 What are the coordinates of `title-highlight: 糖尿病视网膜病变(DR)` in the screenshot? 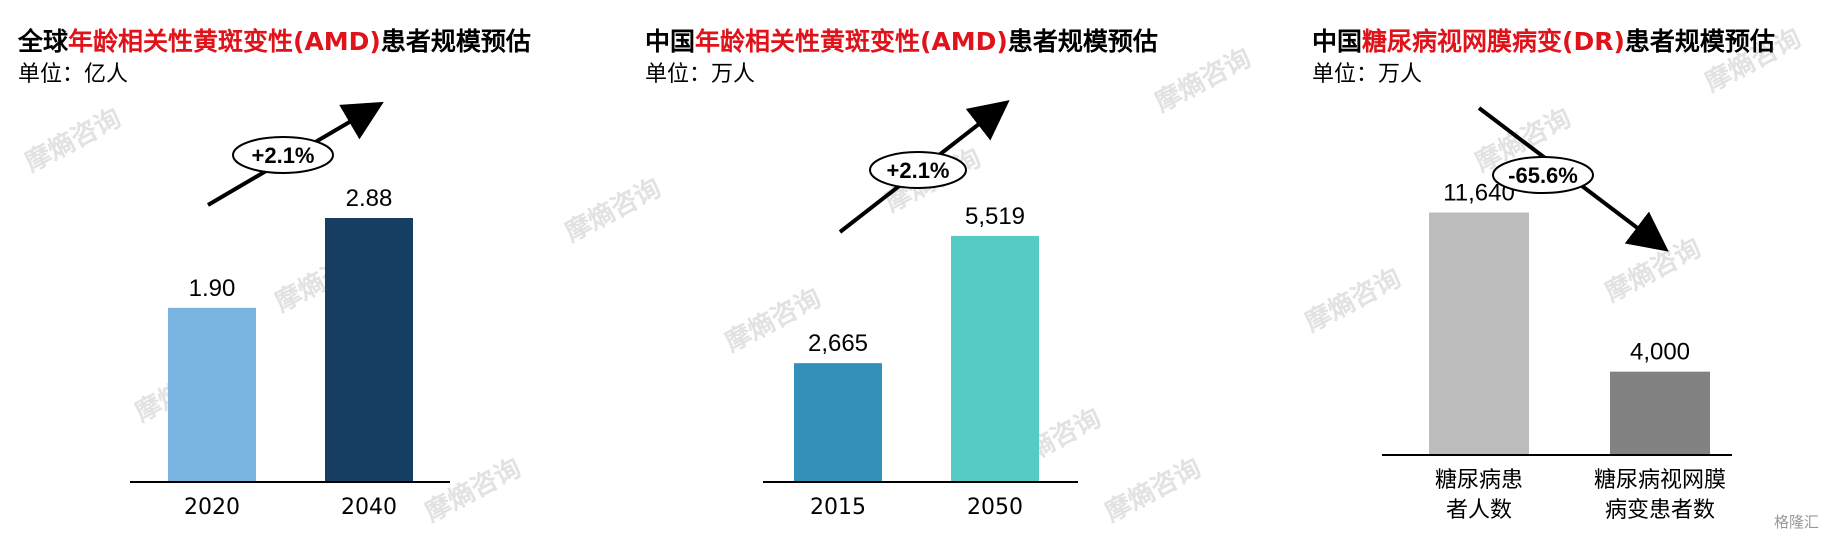 It's located at (1493, 41).